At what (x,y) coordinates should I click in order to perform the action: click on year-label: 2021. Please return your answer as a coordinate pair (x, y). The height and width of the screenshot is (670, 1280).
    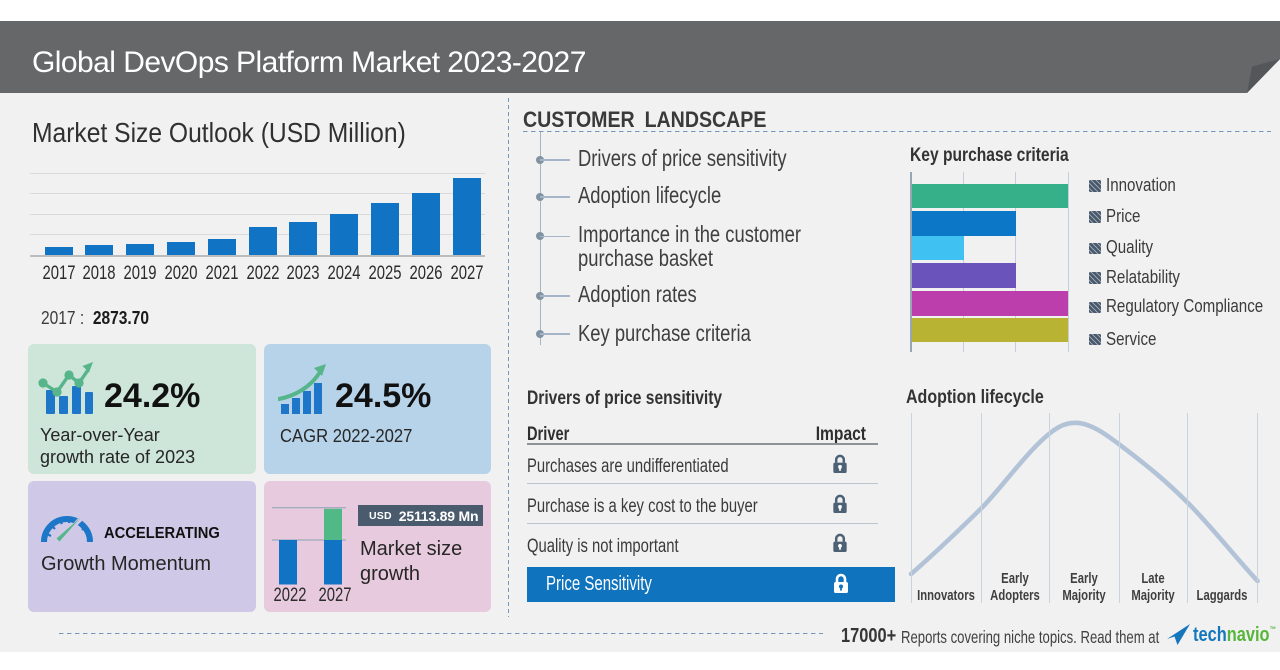
    Looking at the image, I should click on (222, 273).